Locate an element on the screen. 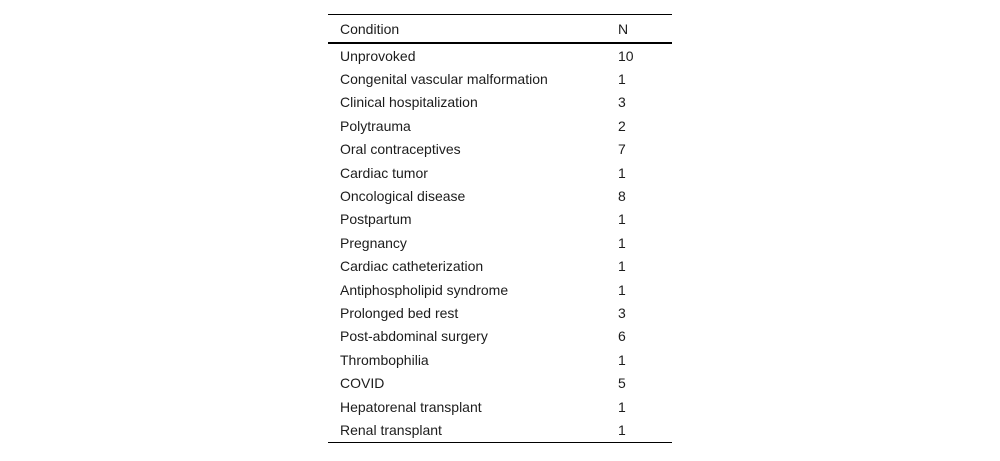 This screenshot has height=461, width=1000. condition-cell: Thrombophilia is located at coordinates (384, 359).